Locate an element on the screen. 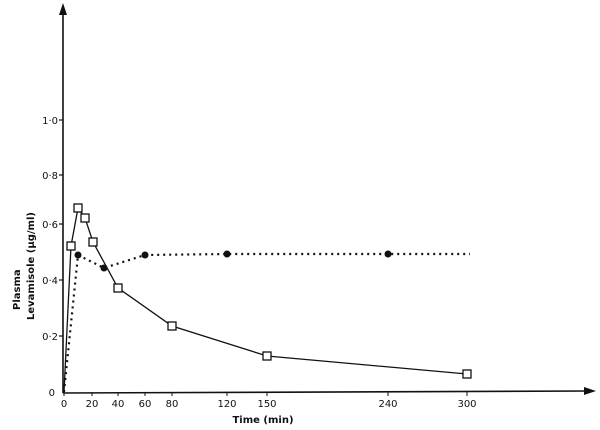 The width and height of the screenshot is (600, 430). x-tick-label: 240 is located at coordinates (387, 404).